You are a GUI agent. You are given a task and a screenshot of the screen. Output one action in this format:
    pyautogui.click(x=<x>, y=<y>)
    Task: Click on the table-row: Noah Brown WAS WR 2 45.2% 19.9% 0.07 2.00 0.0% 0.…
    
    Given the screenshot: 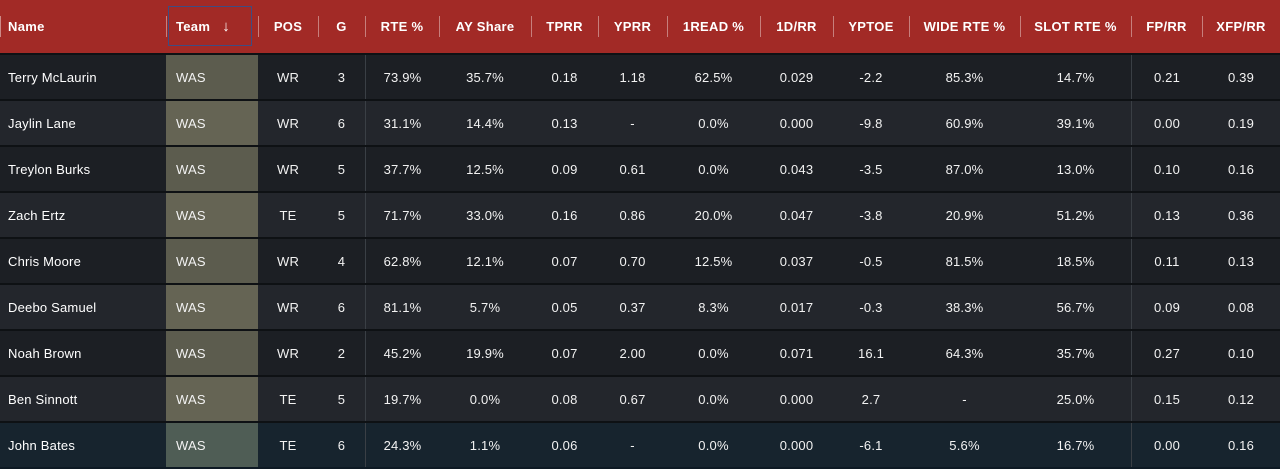 What is the action you would take?
    pyautogui.click(x=640, y=352)
    